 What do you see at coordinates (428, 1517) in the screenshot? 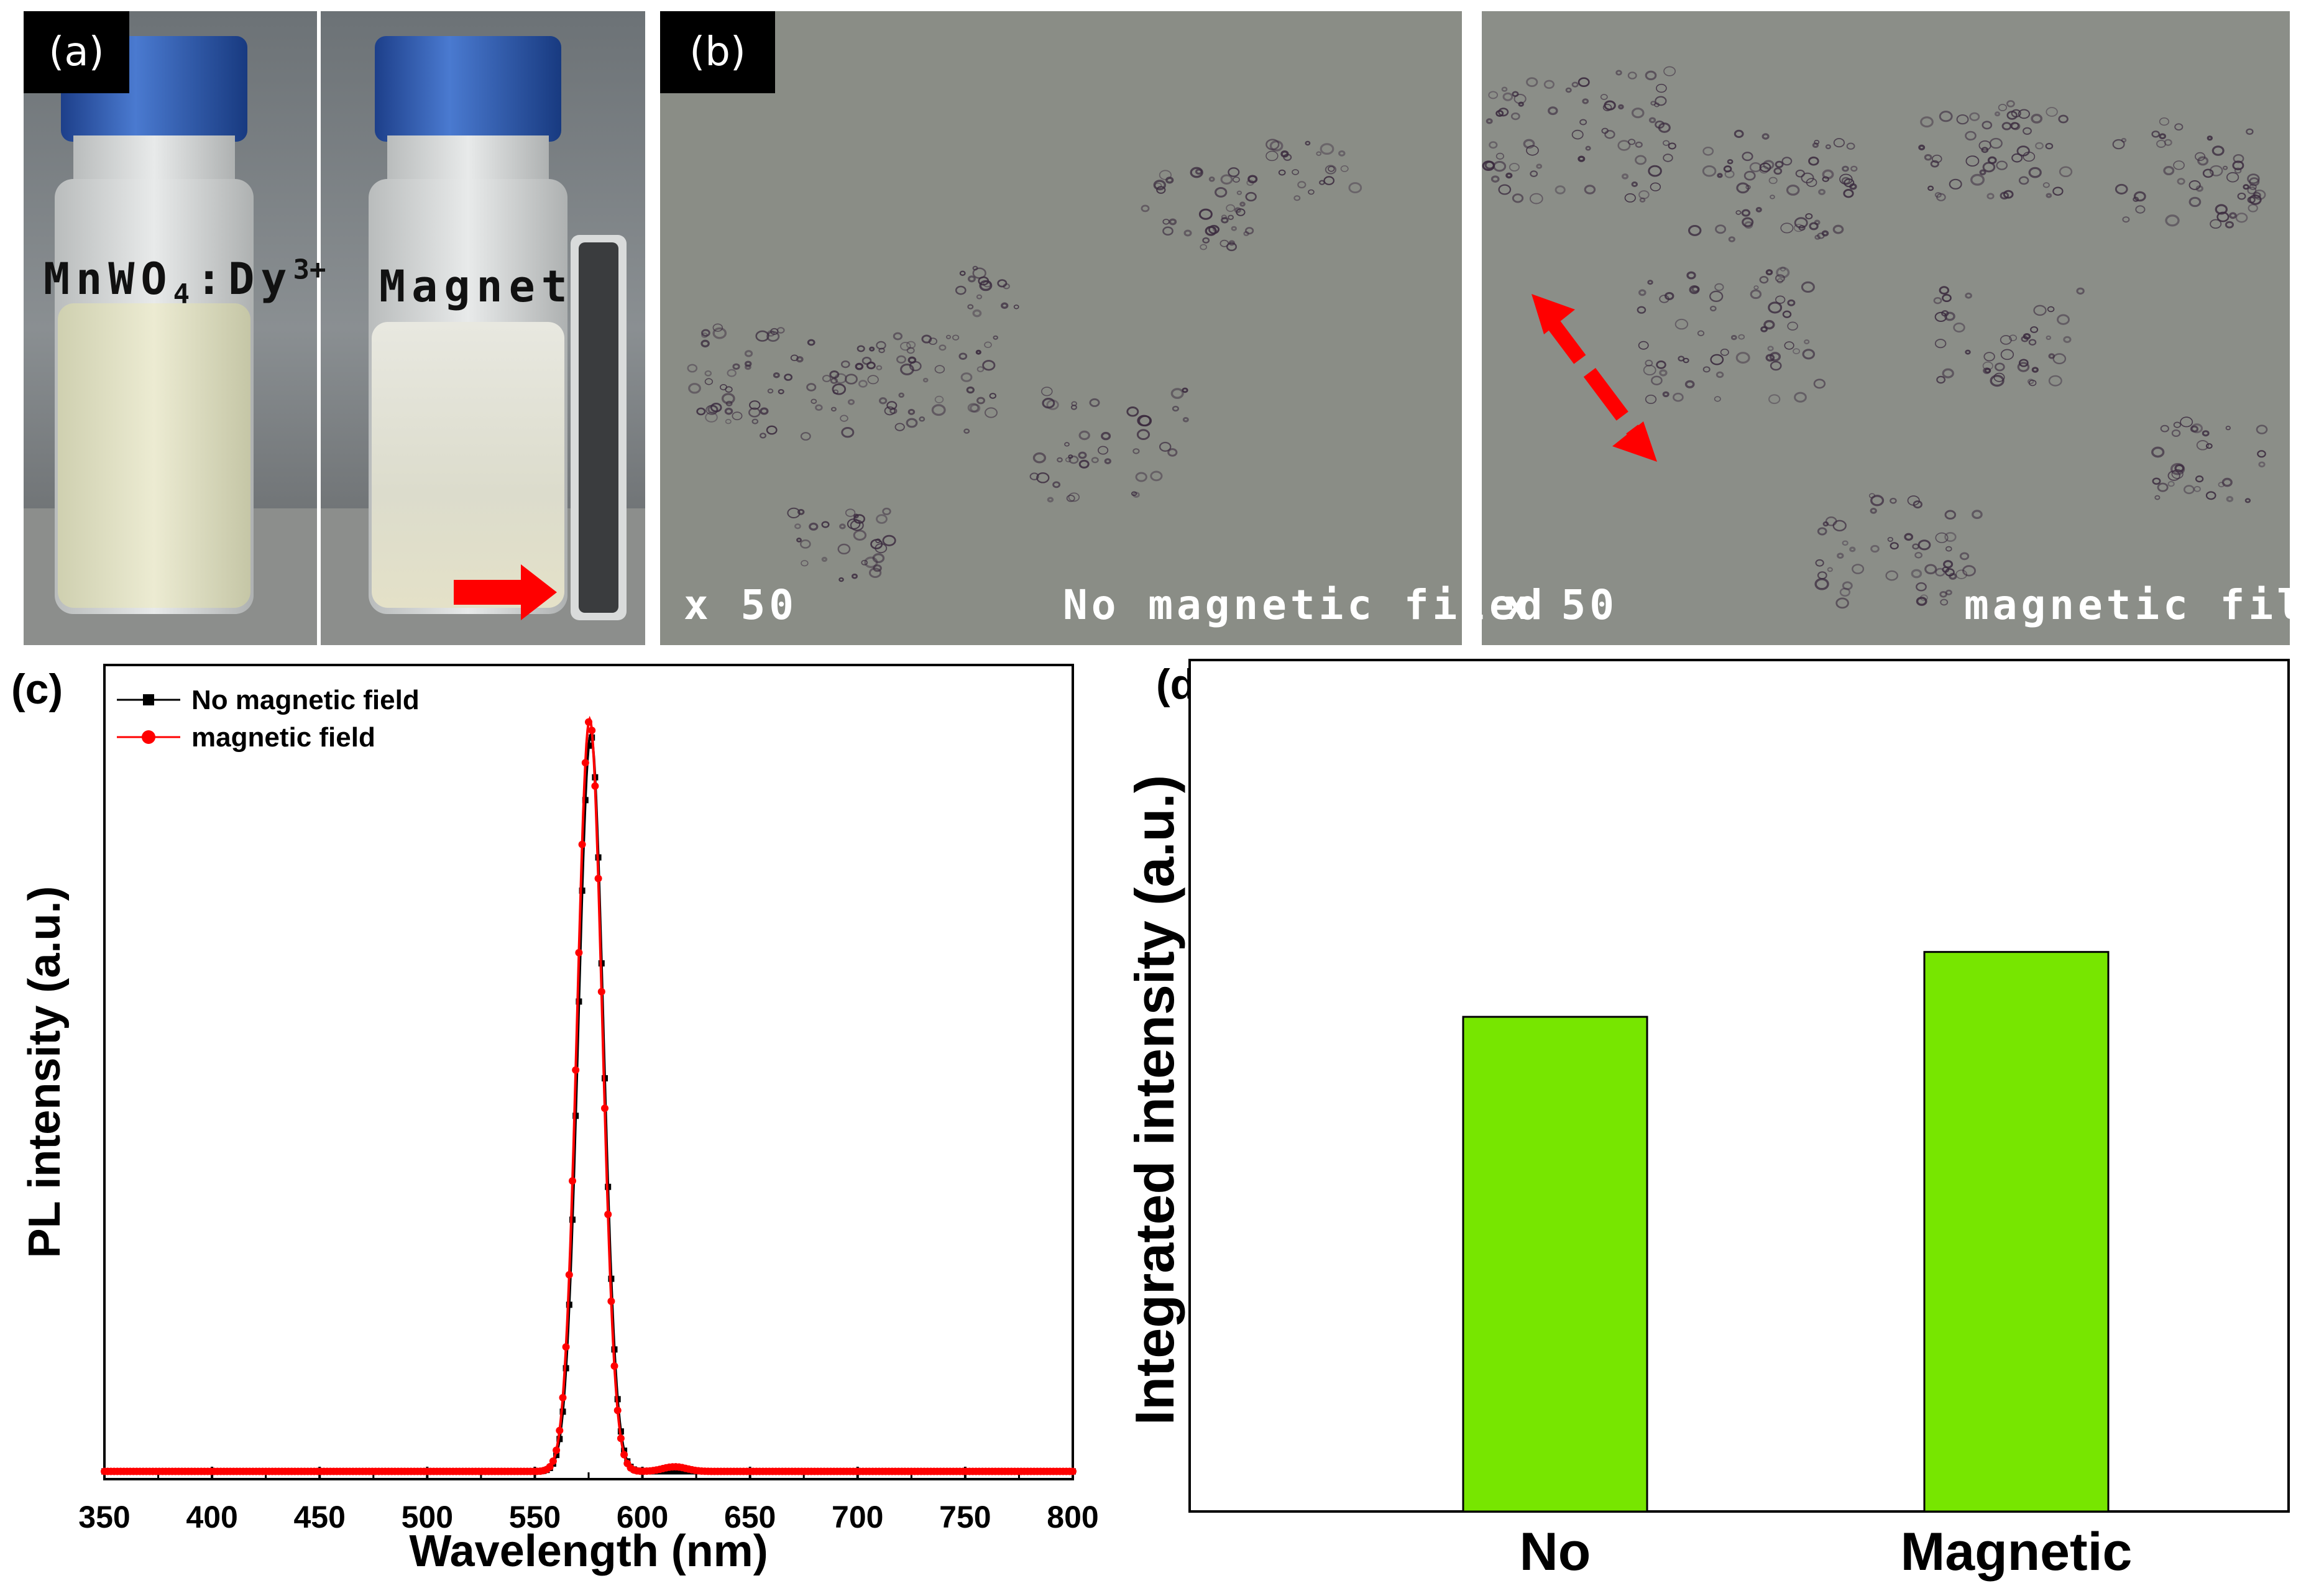
I see `x-tick-label: 500` at bounding box center [428, 1517].